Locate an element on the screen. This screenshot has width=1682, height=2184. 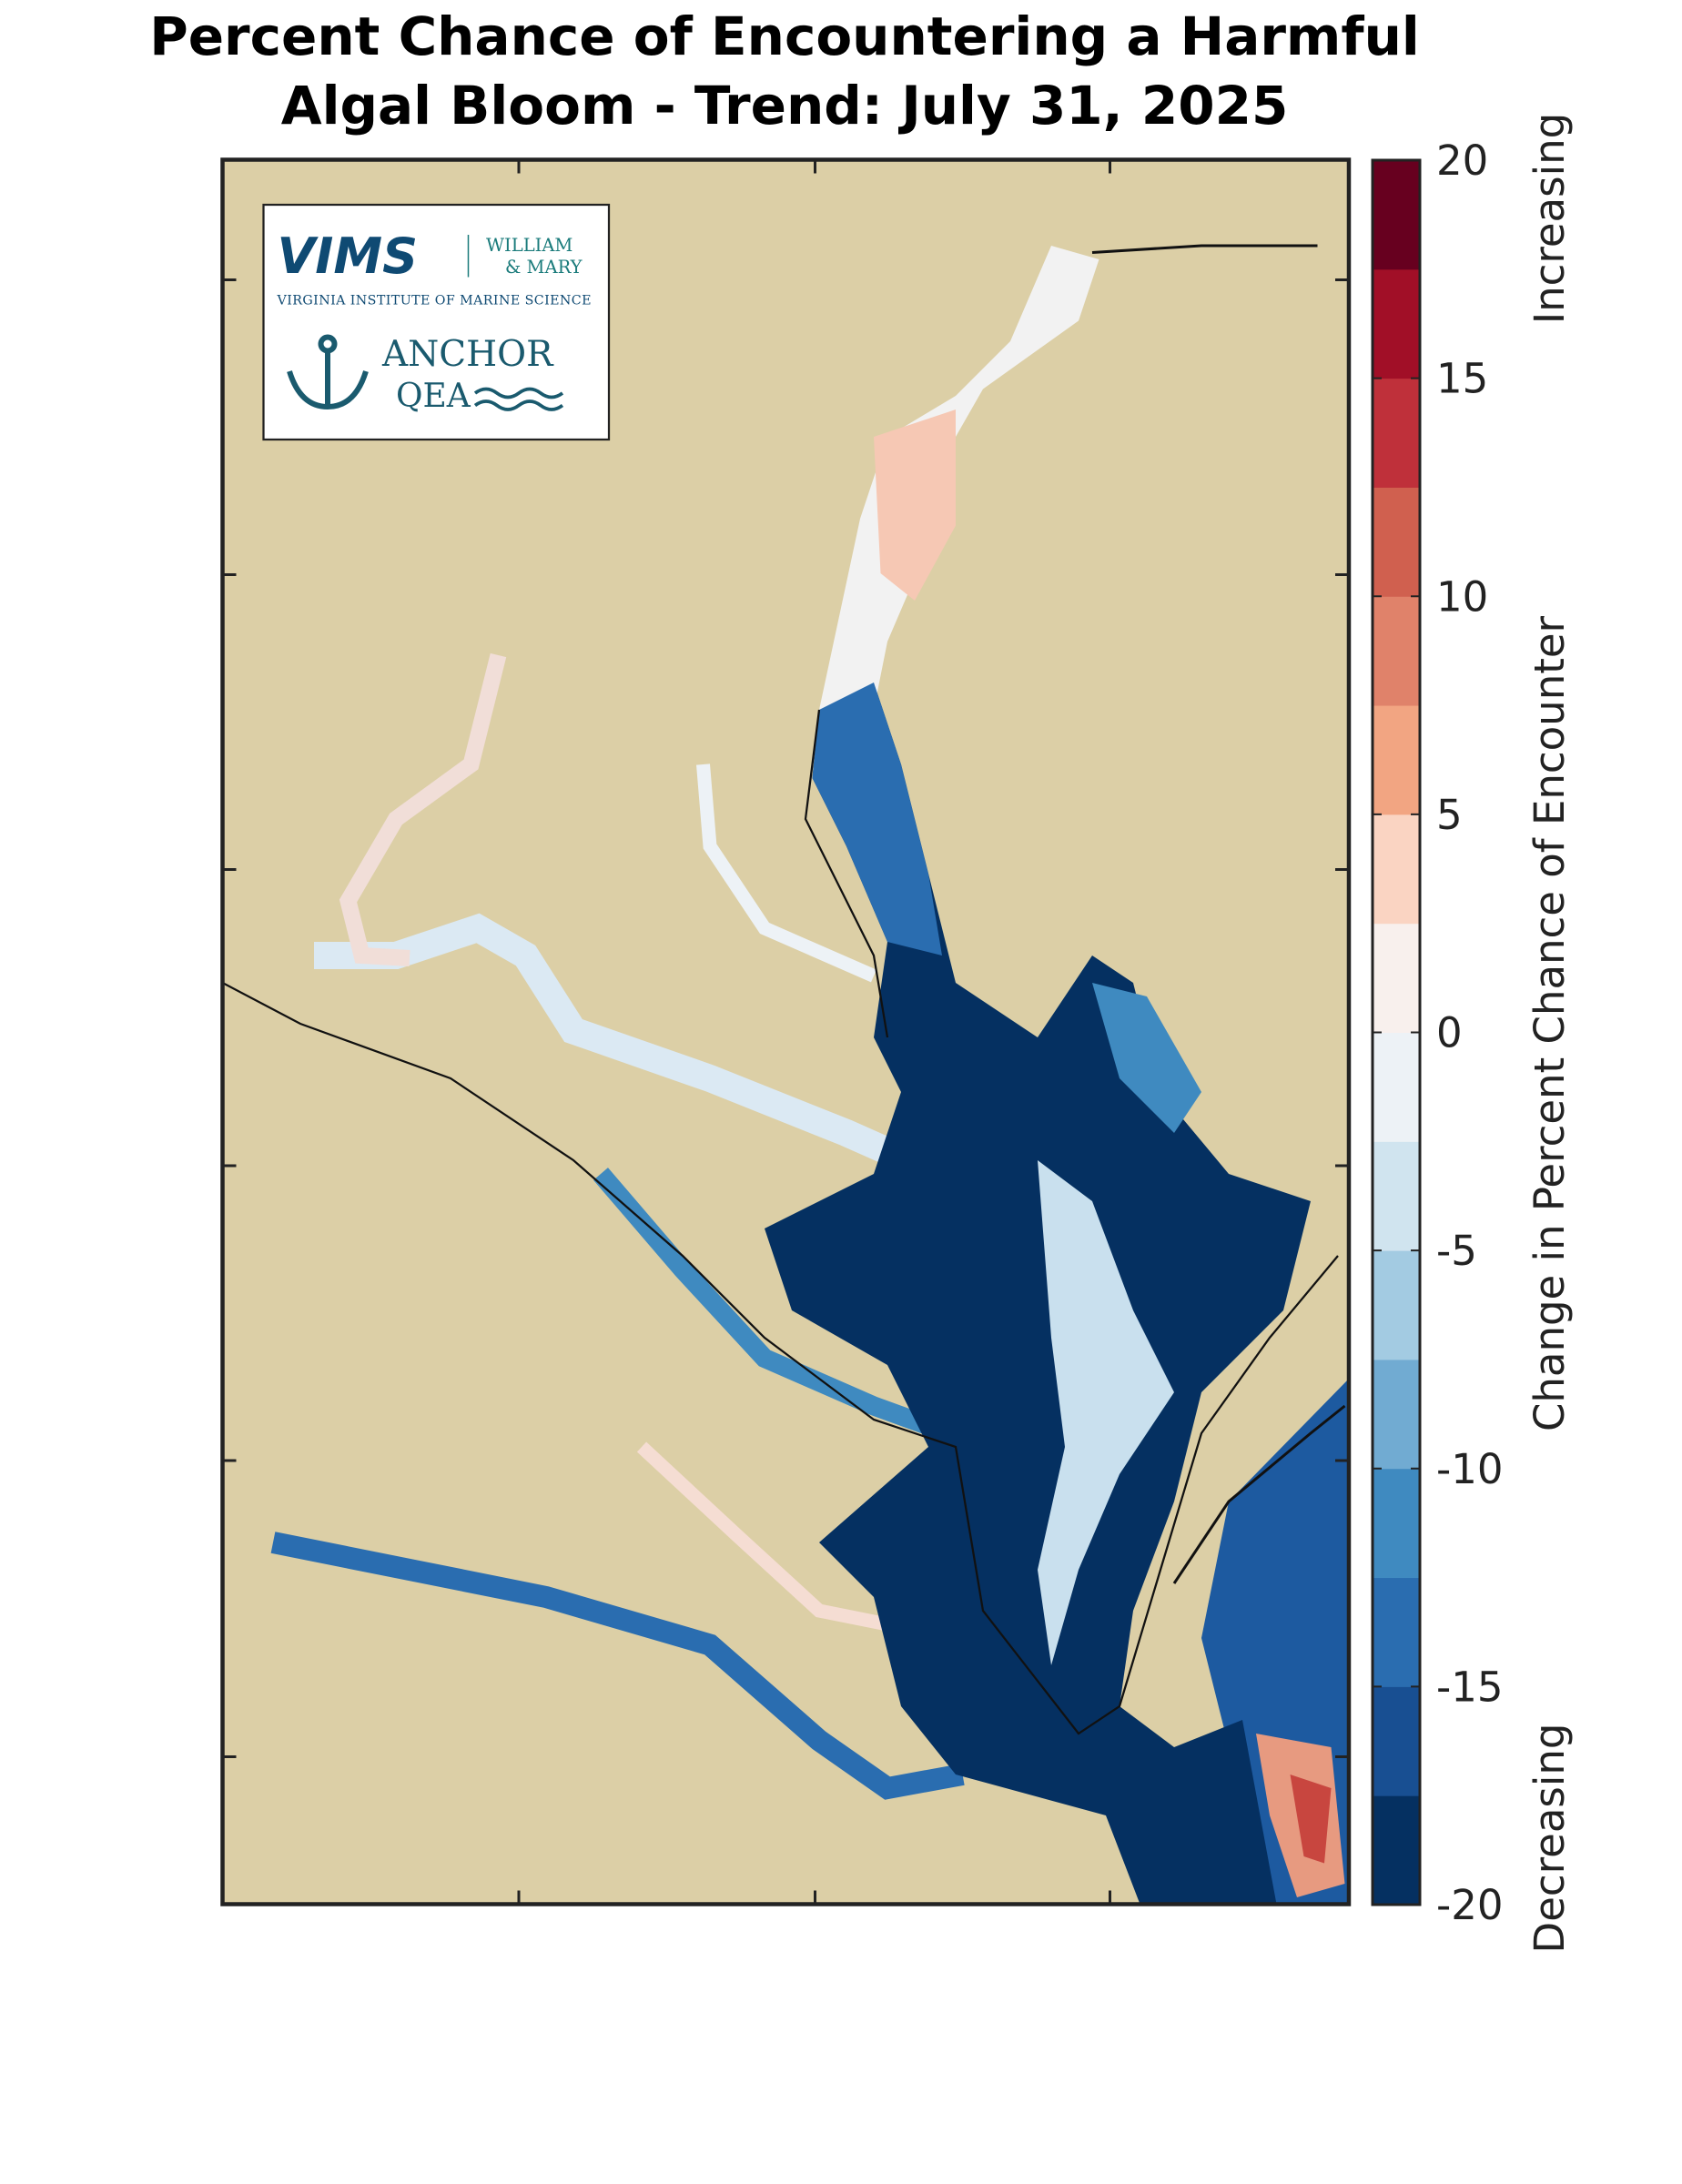
colorbar-top-label: Increasing is located at coordinates (1549, 219).